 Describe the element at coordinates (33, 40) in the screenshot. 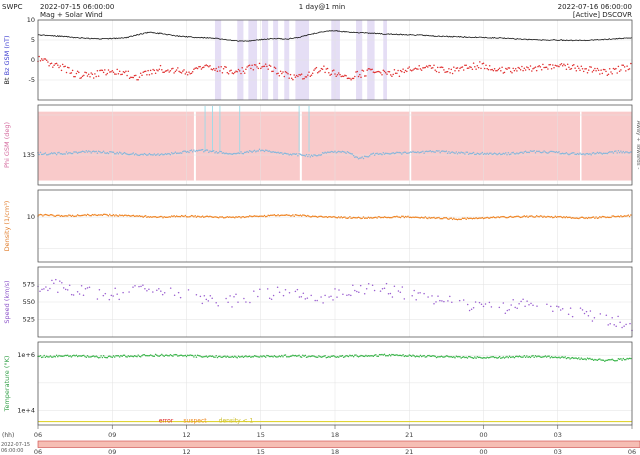

I see `y-tick-label: 5` at that location.